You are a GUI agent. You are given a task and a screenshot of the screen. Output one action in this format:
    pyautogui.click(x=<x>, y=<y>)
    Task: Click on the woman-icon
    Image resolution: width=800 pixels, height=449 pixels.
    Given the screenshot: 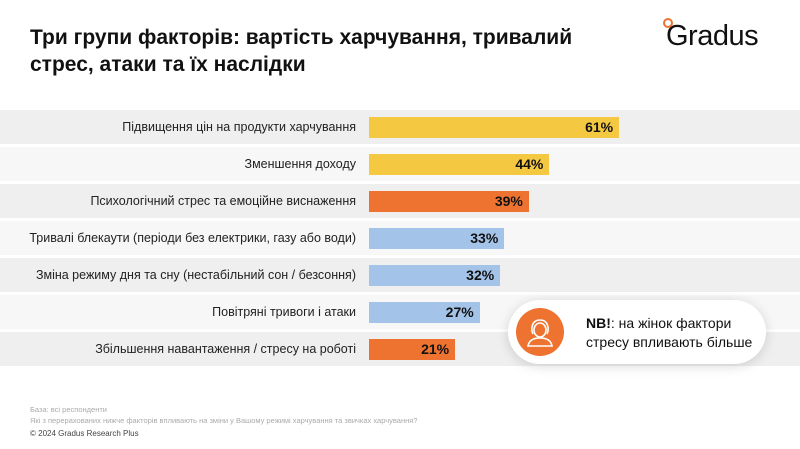 What is the action you would take?
    pyautogui.click(x=540, y=332)
    